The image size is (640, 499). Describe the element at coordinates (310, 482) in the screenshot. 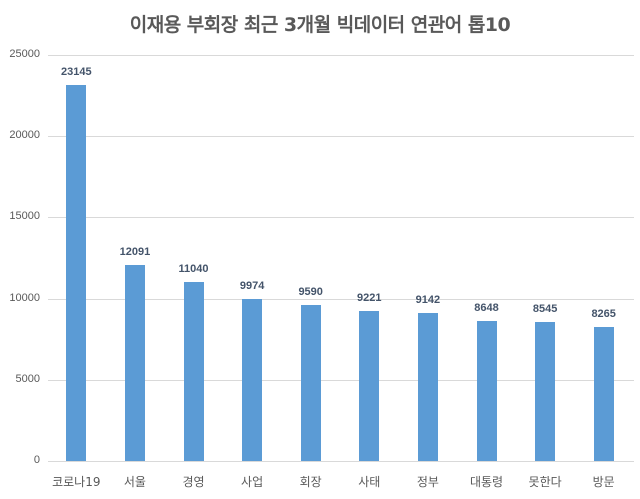

I see `x-tick-label: 회장` at that location.